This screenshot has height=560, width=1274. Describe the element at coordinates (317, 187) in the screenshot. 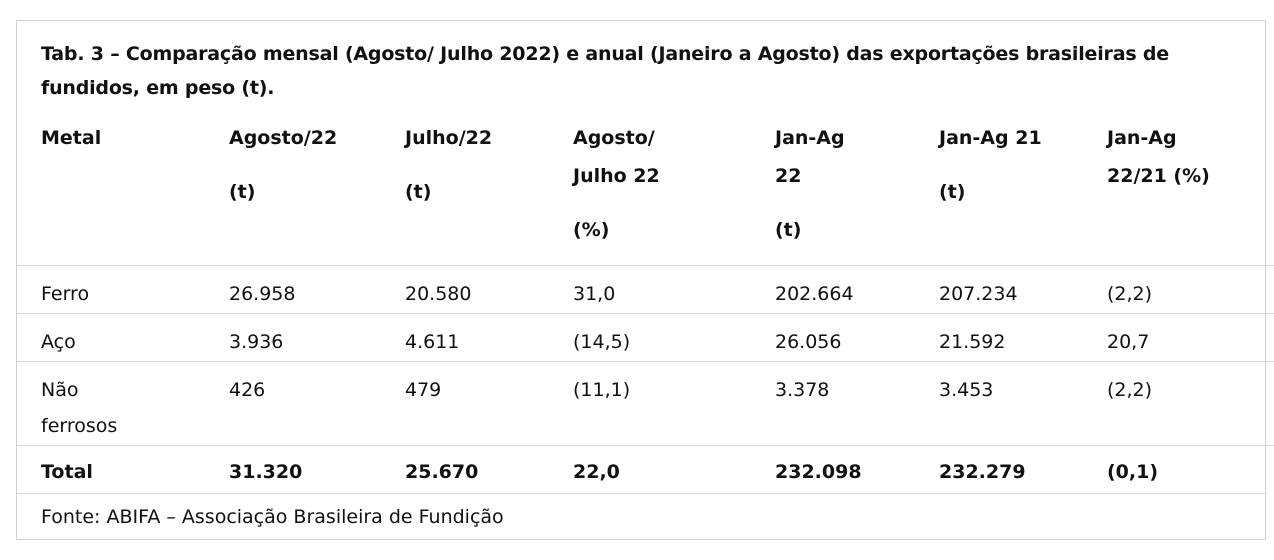

I see `header-agosto22: Agosto/22 (t)` at that location.